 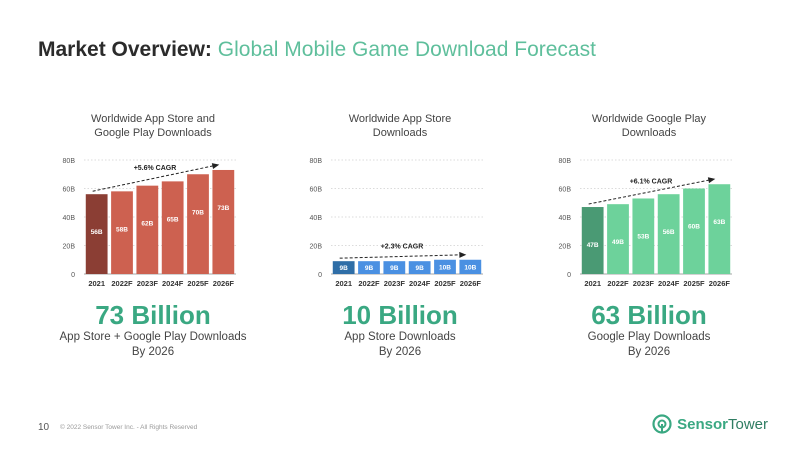 I want to click on bar-data-label: 58B, so click(x=122, y=229).